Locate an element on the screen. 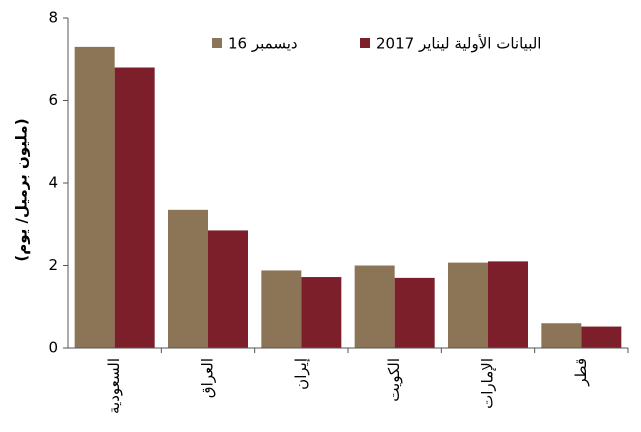  x-tick-label: الإمارات is located at coordinates (488, 383).